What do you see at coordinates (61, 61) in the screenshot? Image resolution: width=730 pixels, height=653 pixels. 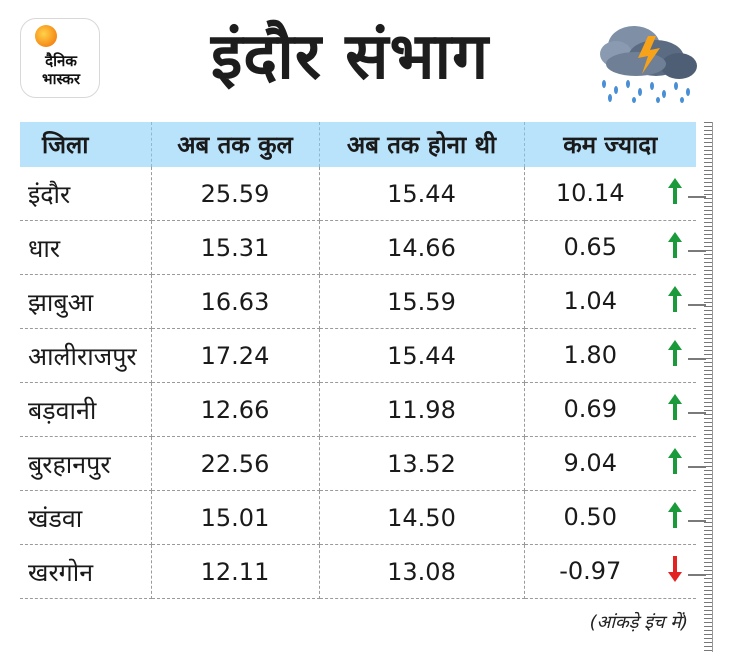 I see `logo-line-1: दैनिक` at bounding box center [61, 61].